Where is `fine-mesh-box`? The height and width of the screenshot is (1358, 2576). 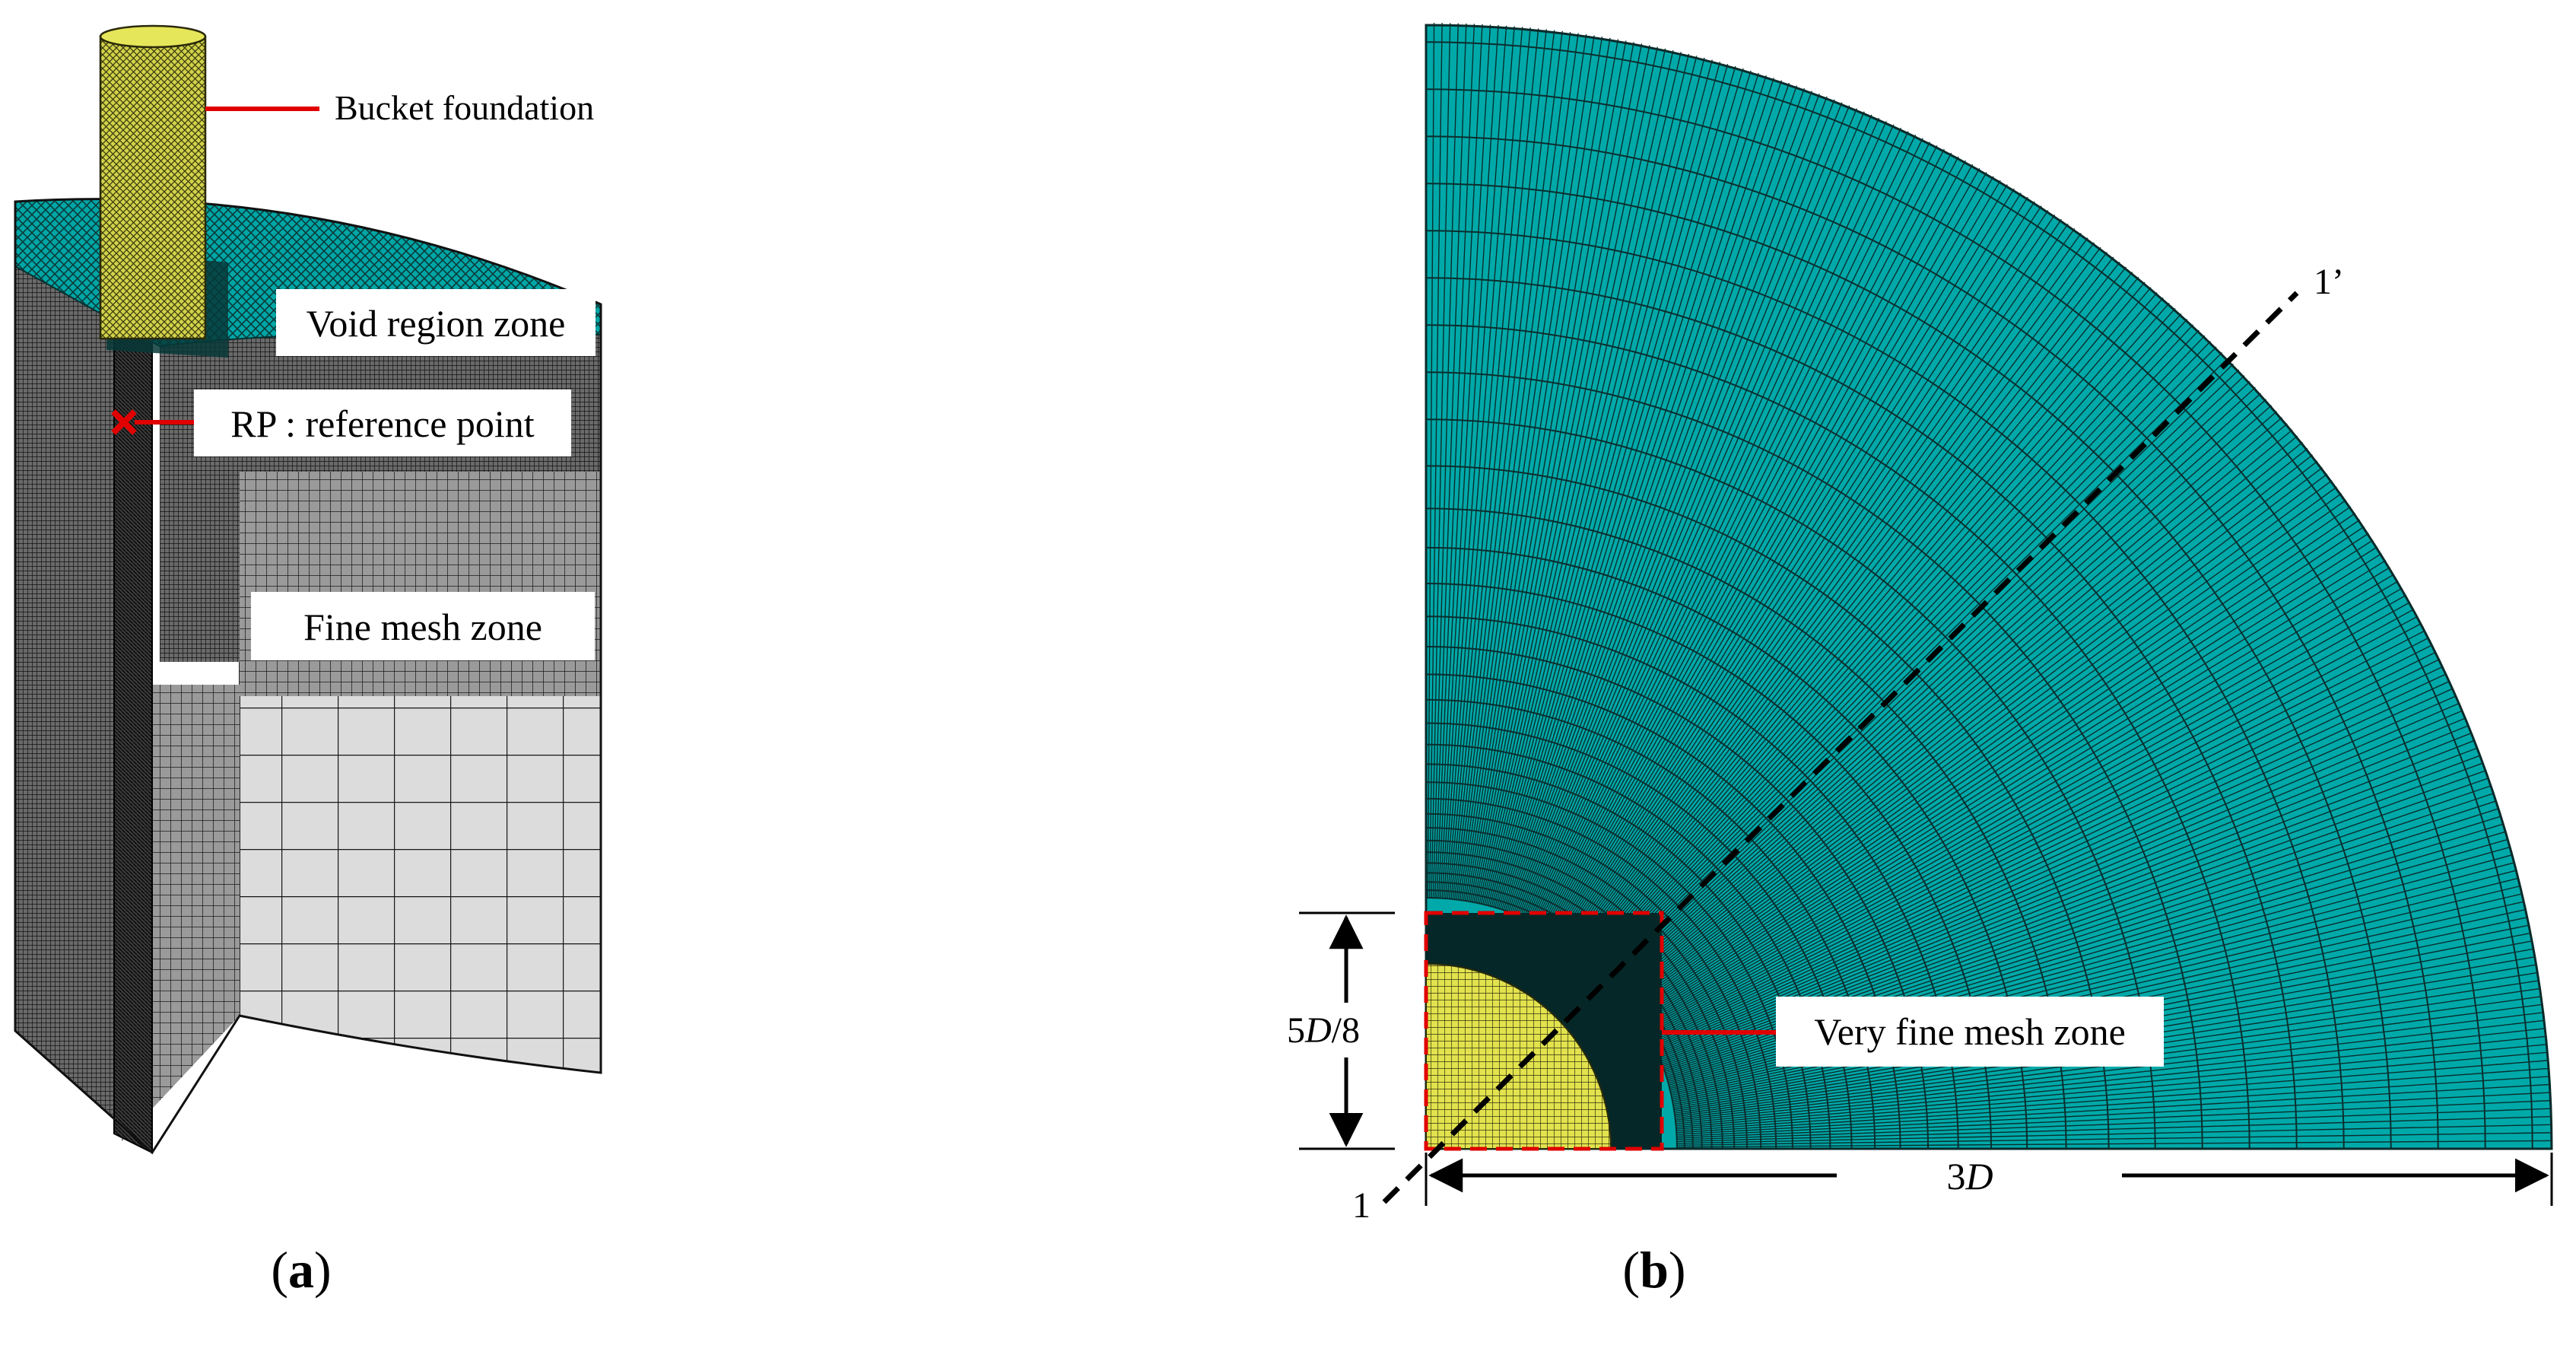
fine-mesh-box is located at coordinates (423, 626).